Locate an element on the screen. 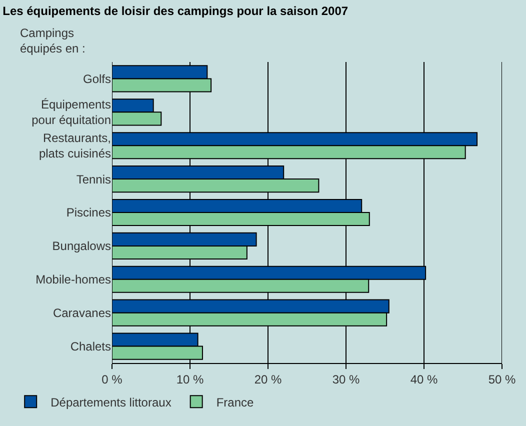 This screenshot has height=426, width=526. x-tick-label: 10 % is located at coordinates (190, 379).